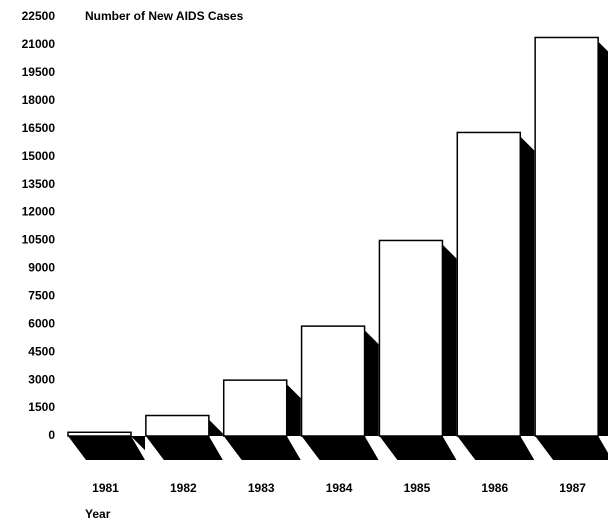 The height and width of the screenshot is (520, 608). I want to click on y-tick-label: 4500, so click(41, 351).